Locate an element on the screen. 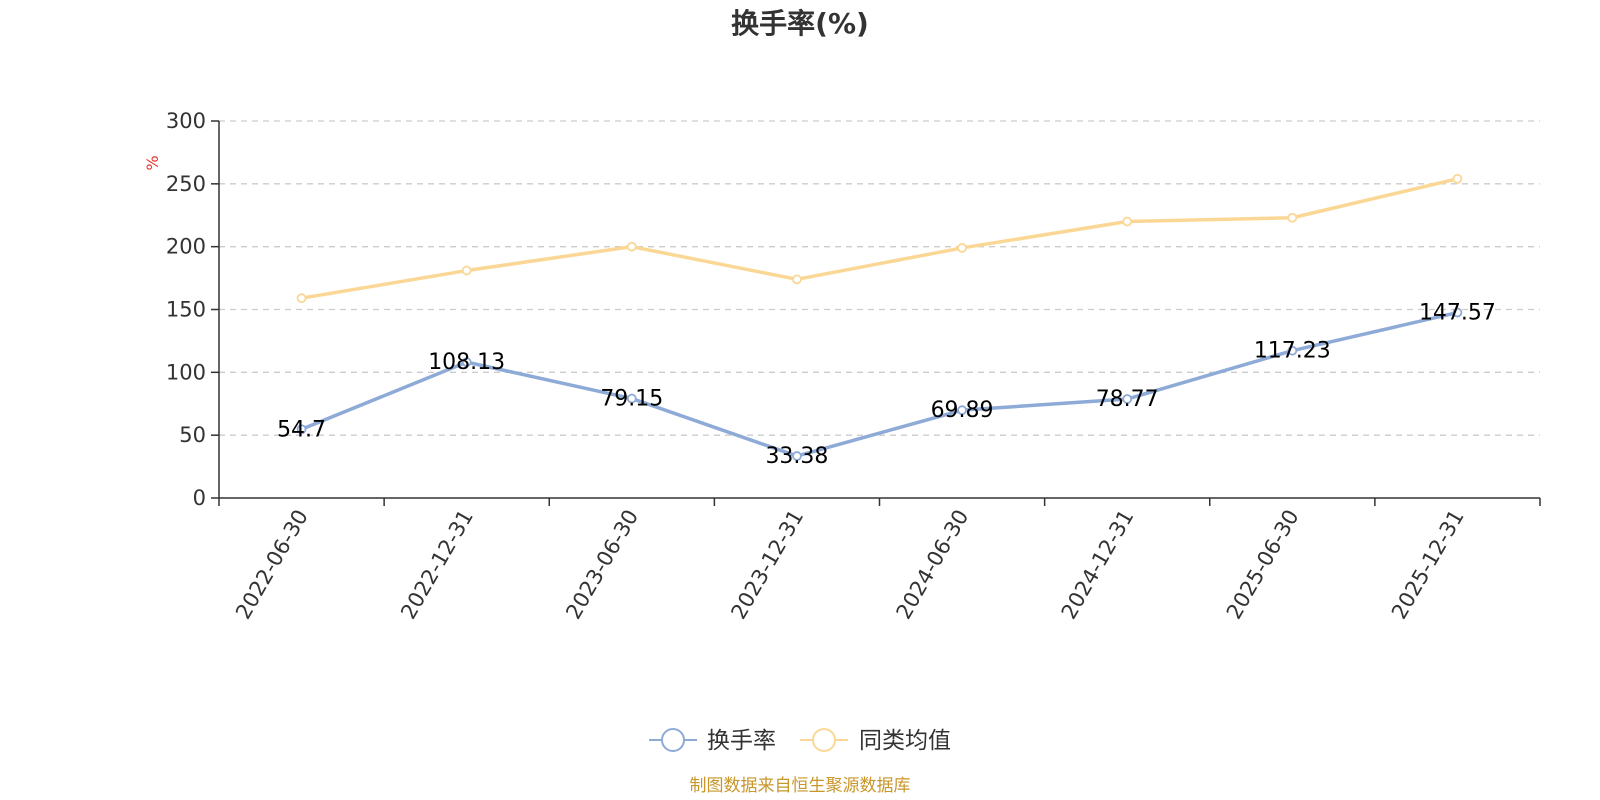 This screenshot has width=1600, height=800. y-tick-label: 200 is located at coordinates (186, 247).